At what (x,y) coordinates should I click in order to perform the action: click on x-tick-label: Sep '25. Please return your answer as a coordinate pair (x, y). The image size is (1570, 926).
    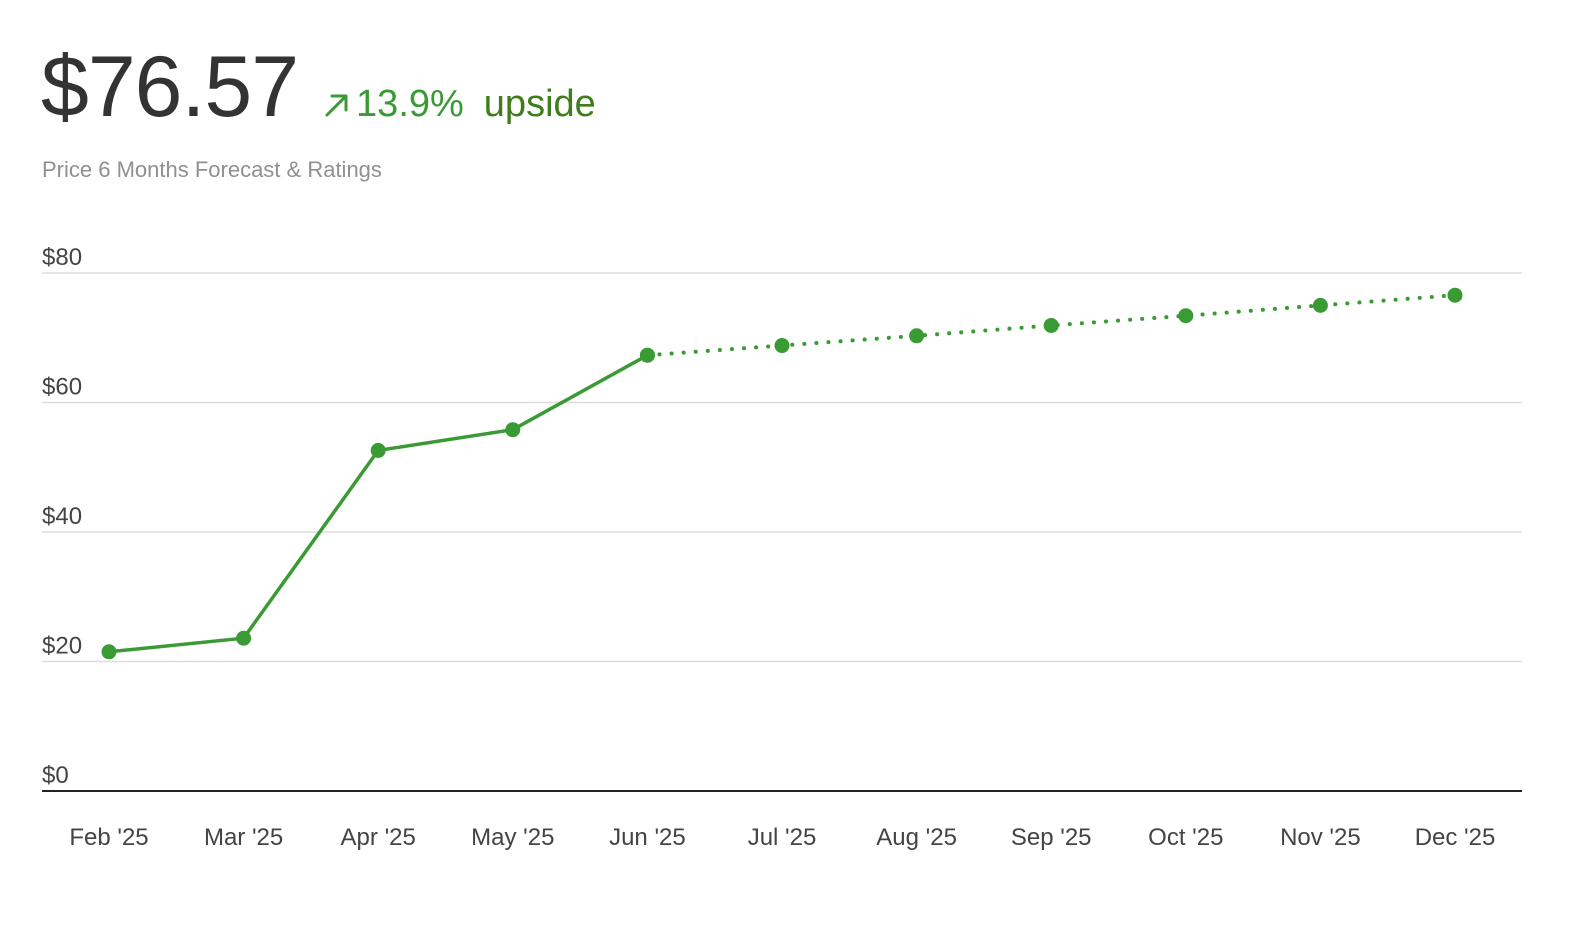
    Looking at the image, I should click on (1051, 837).